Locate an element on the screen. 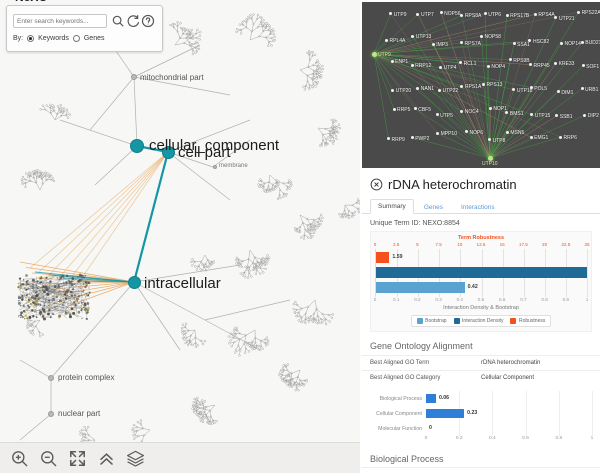 The width and height of the screenshot is (600, 473). zoom-in-button is located at coordinates (19, 458).